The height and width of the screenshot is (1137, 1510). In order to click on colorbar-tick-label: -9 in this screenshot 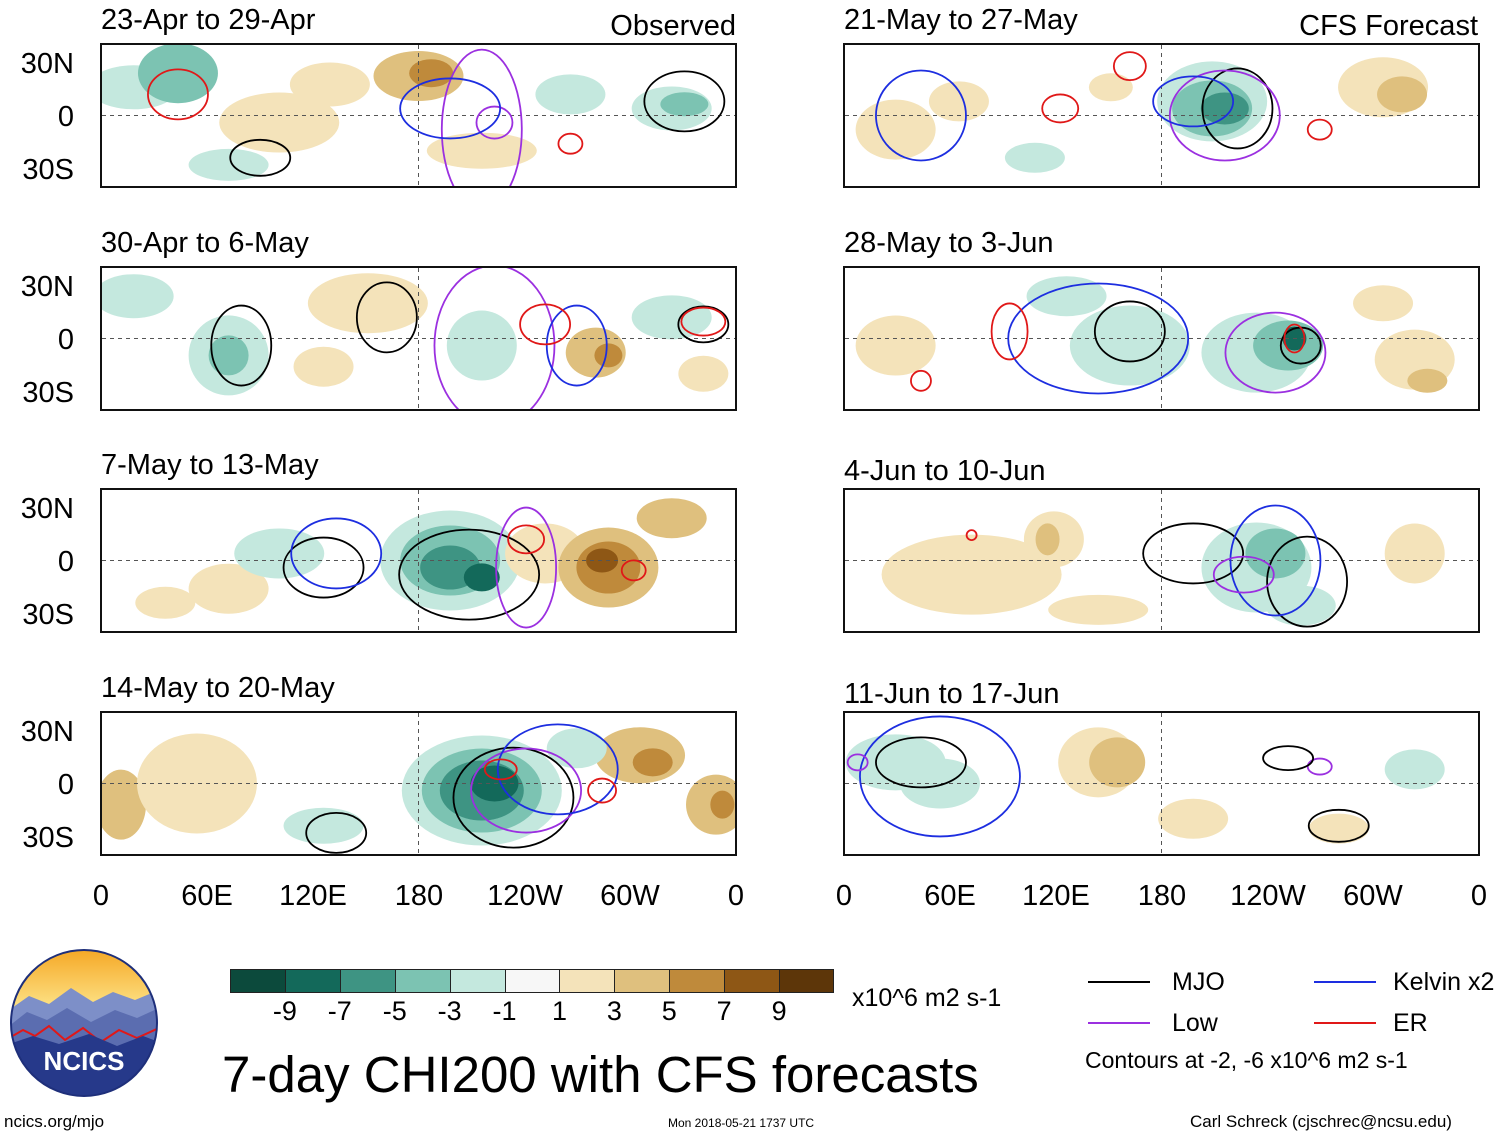, I will do `click(284, 1011)`.